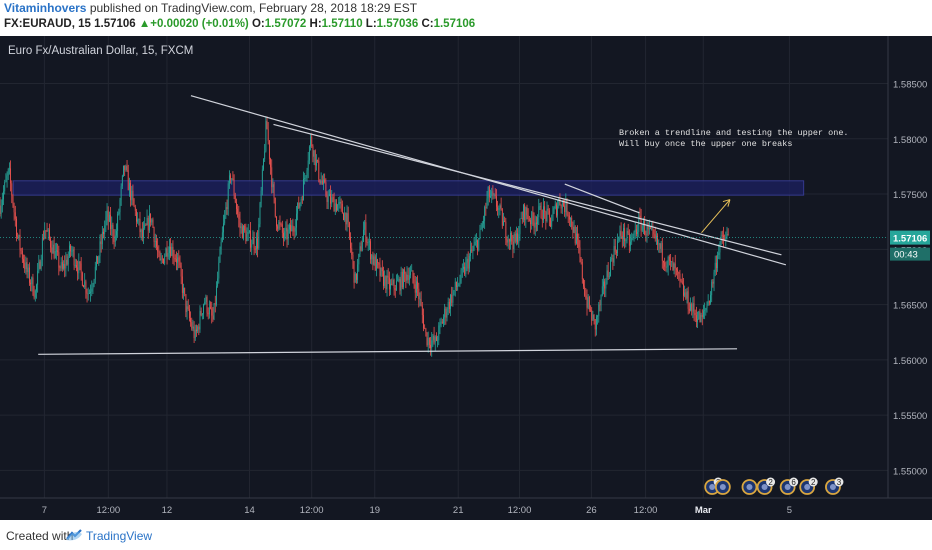 The width and height of the screenshot is (932, 550). Describe the element at coordinates (115, 24) in the screenshot. I see `last-price-value: 1.57106` at that location.